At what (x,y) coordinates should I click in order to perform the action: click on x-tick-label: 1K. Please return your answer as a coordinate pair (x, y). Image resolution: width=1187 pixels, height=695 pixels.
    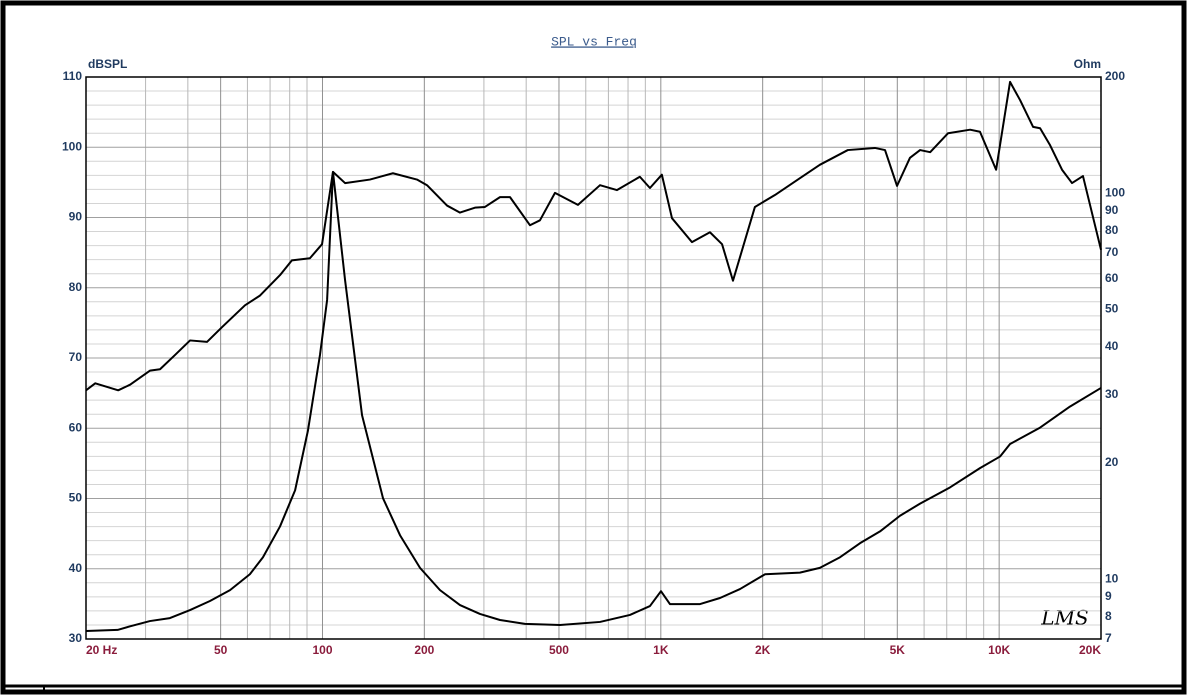
    Looking at the image, I should click on (661, 650).